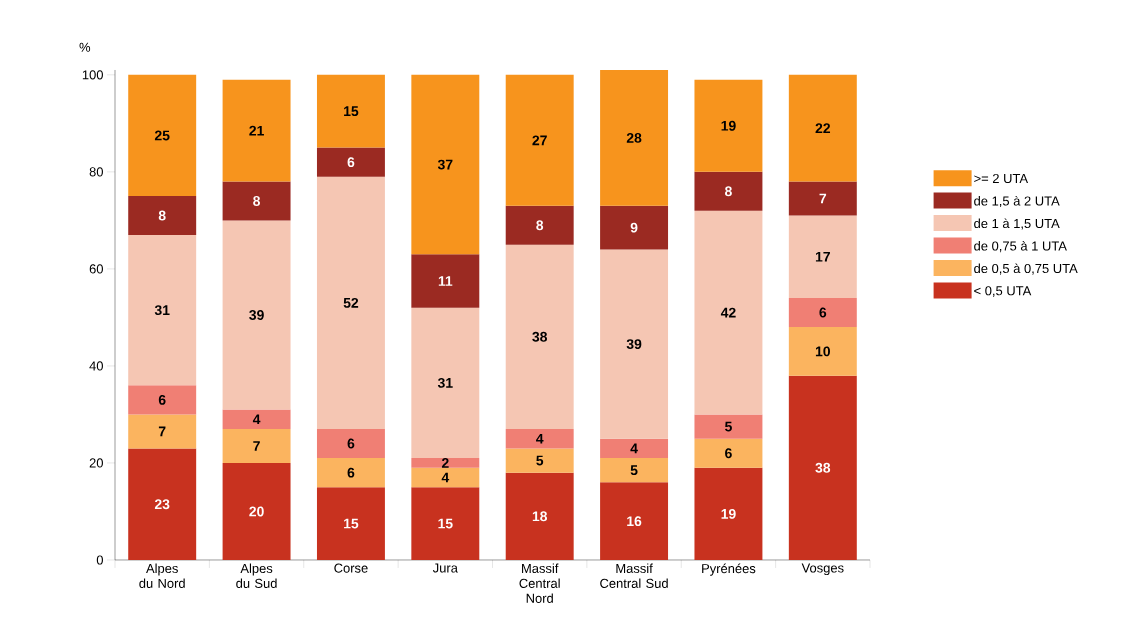 The image size is (1128, 628). I want to click on data-label: 23, so click(162, 504).